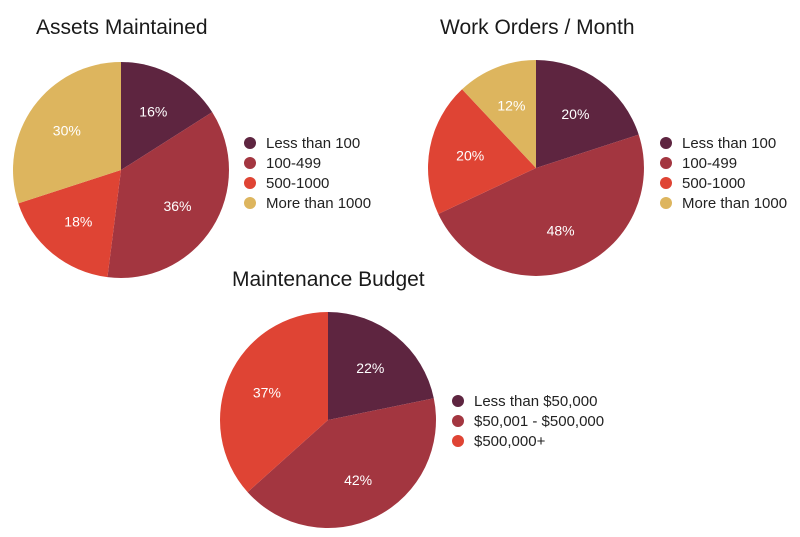 The width and height of the screenshot is (800, 537). I want to click on slice-label: 22%, so click(370, 368).